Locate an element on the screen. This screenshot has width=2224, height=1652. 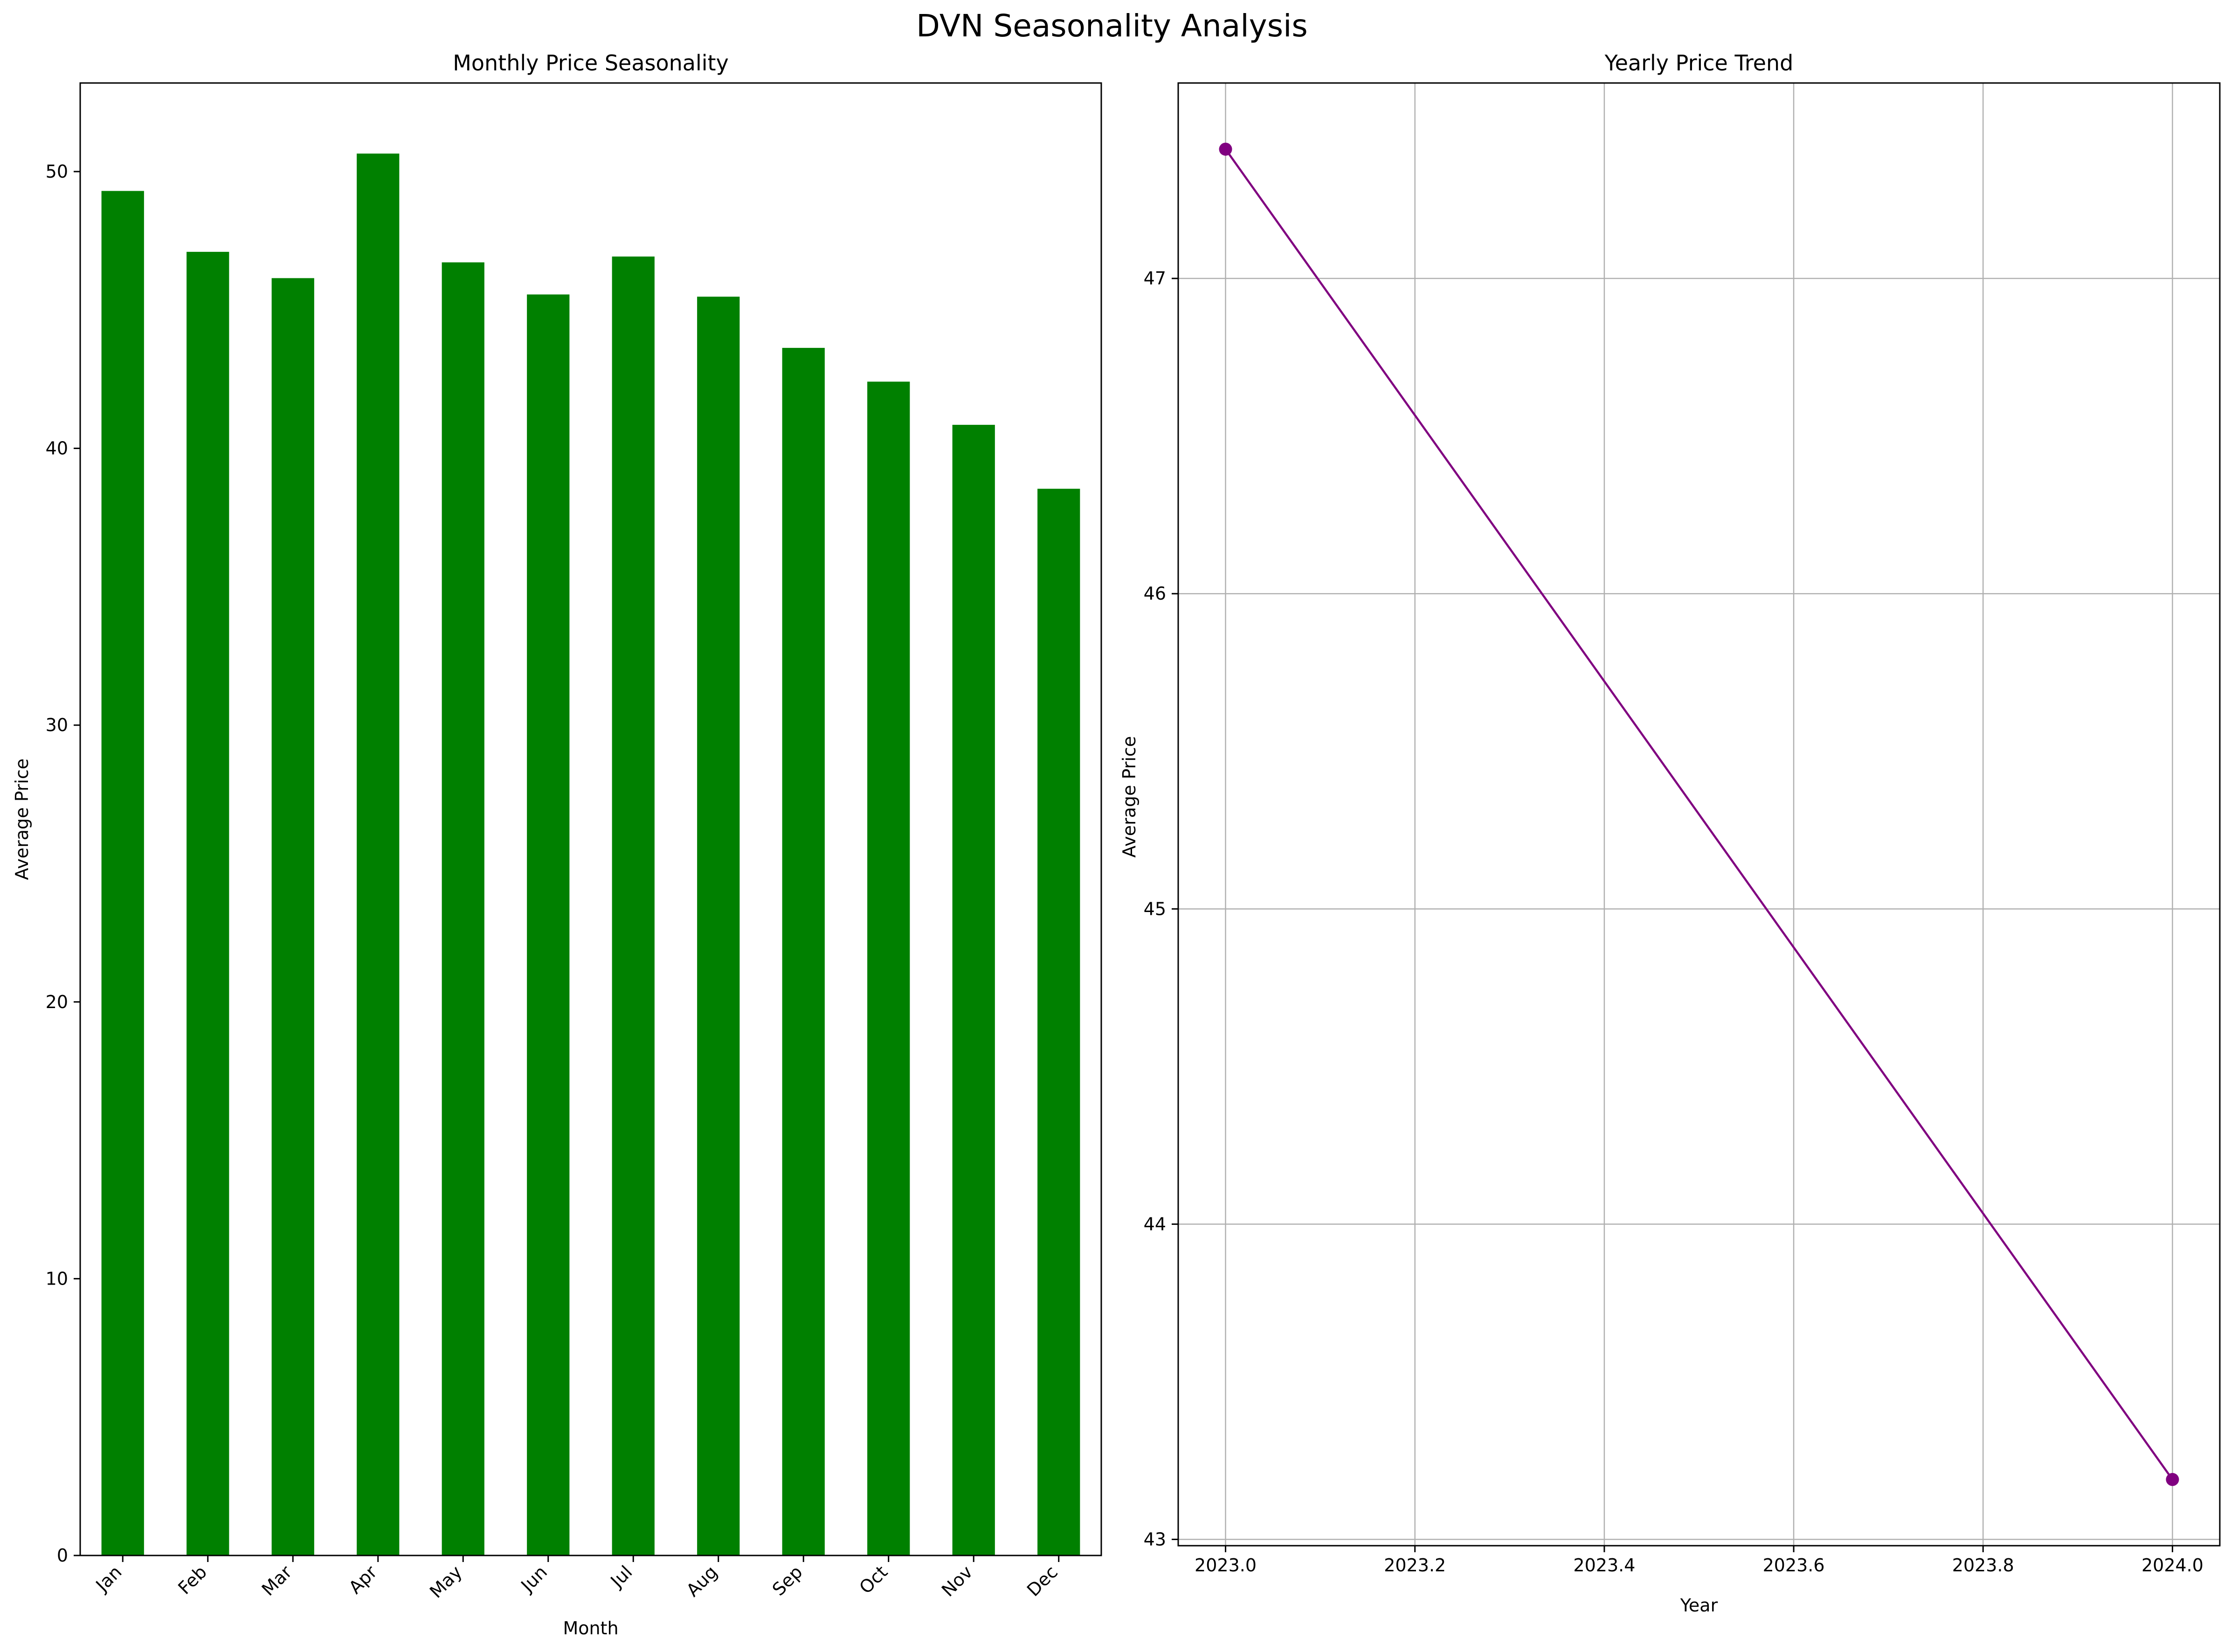
y-tick-label: 20 is located at coordinates (57, 1002).